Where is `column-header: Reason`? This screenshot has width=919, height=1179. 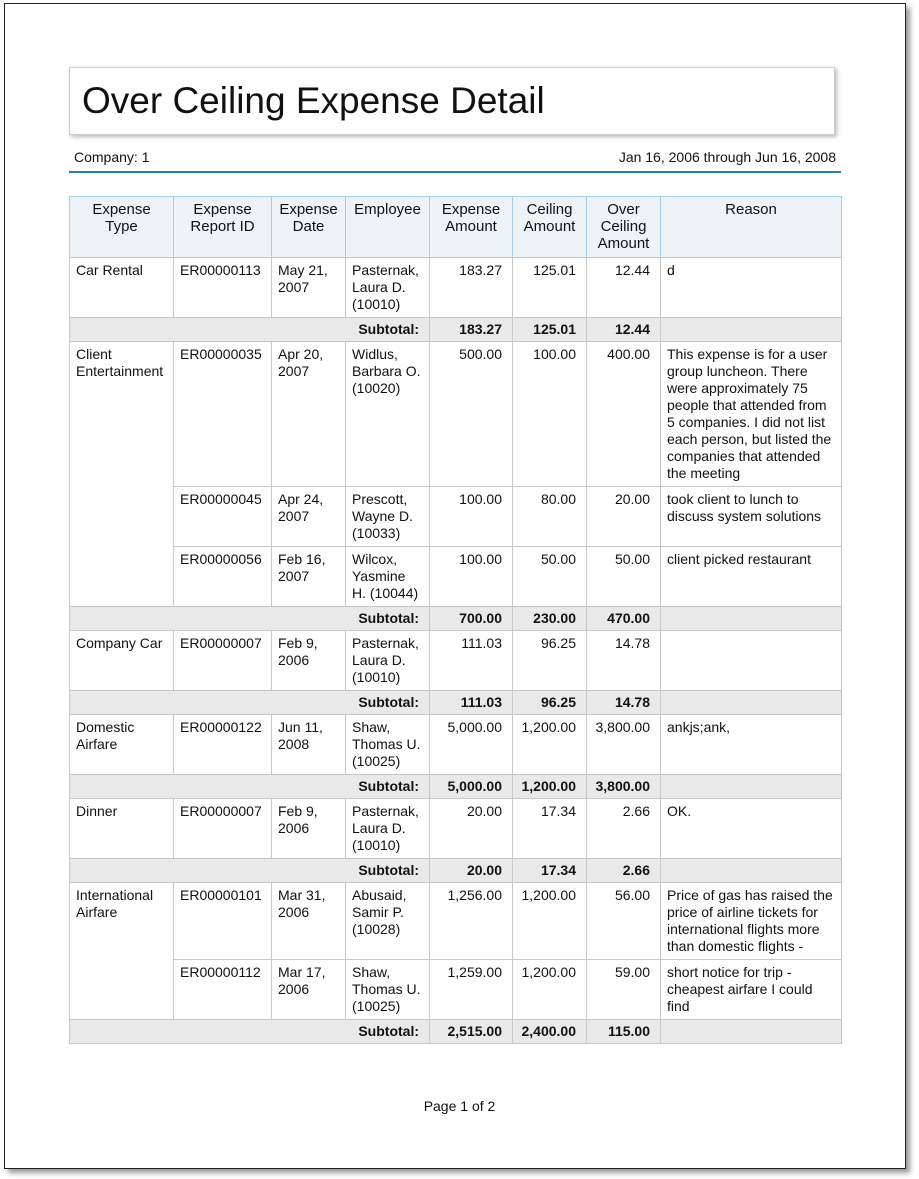
column-header: Reason is located at coordinates (751, 227).